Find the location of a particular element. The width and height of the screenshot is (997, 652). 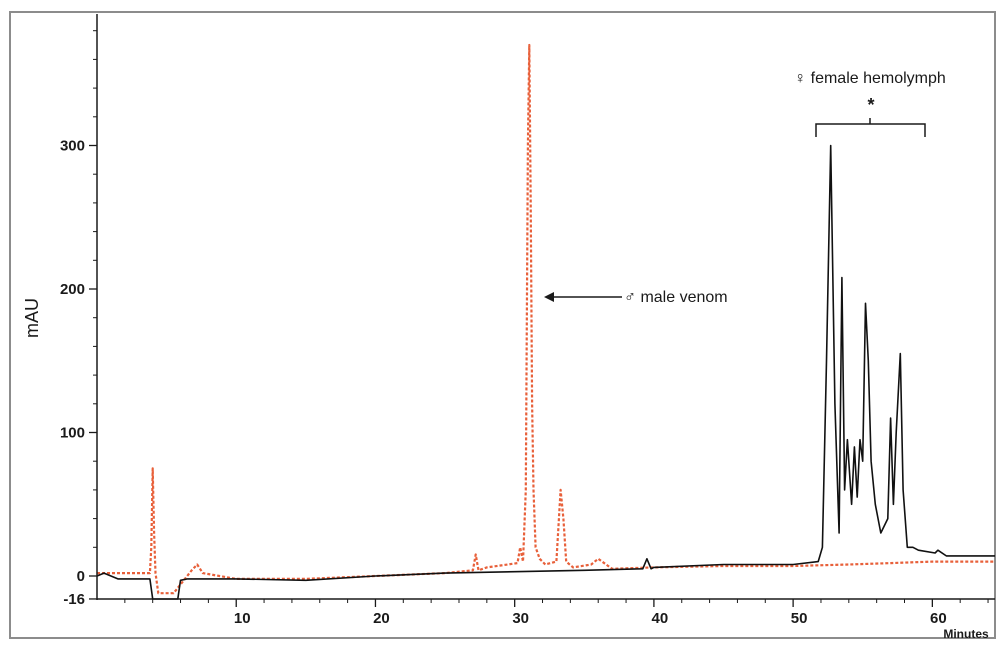

asterisk-marker: * is located at coordinates (870, 105).